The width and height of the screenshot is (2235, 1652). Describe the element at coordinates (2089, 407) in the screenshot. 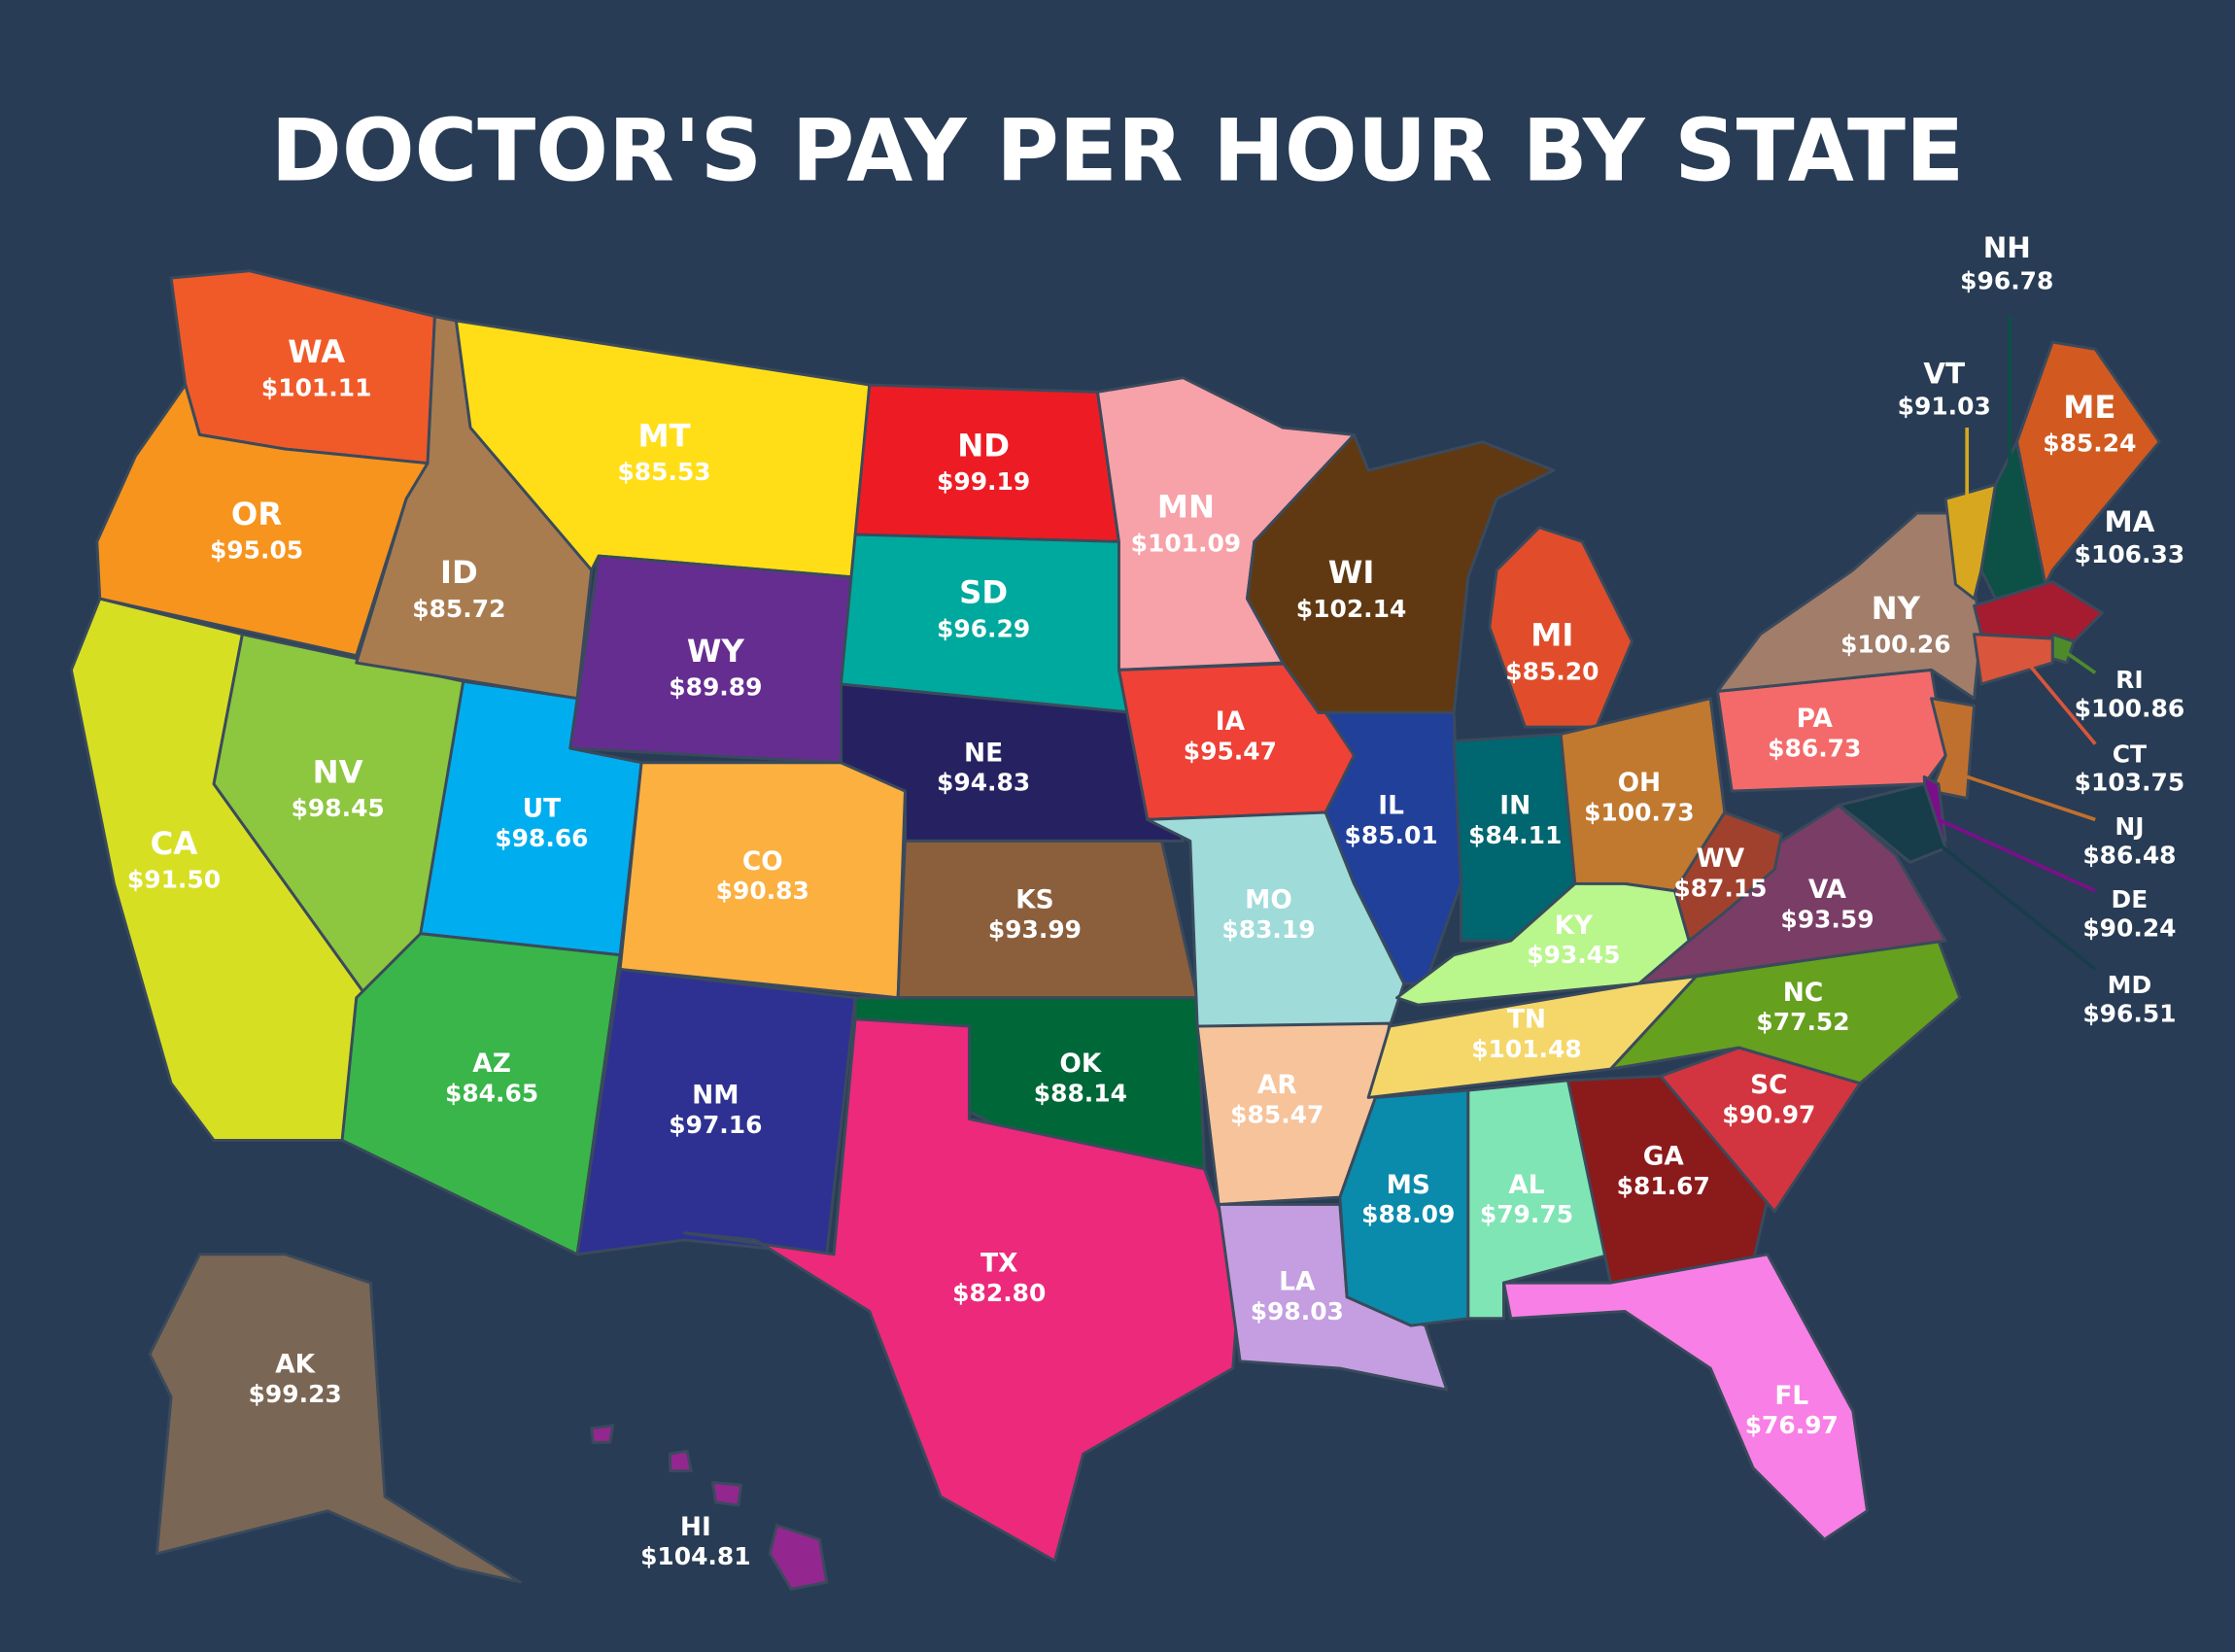

I see `state-abbr: ME` at that location.